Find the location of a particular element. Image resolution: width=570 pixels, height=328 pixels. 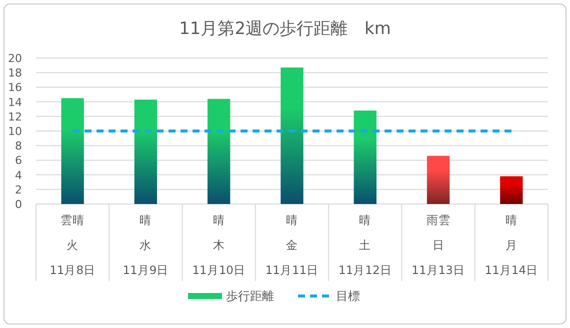

x-tick-label: 11月12日 is located at coordinates (365, 270).